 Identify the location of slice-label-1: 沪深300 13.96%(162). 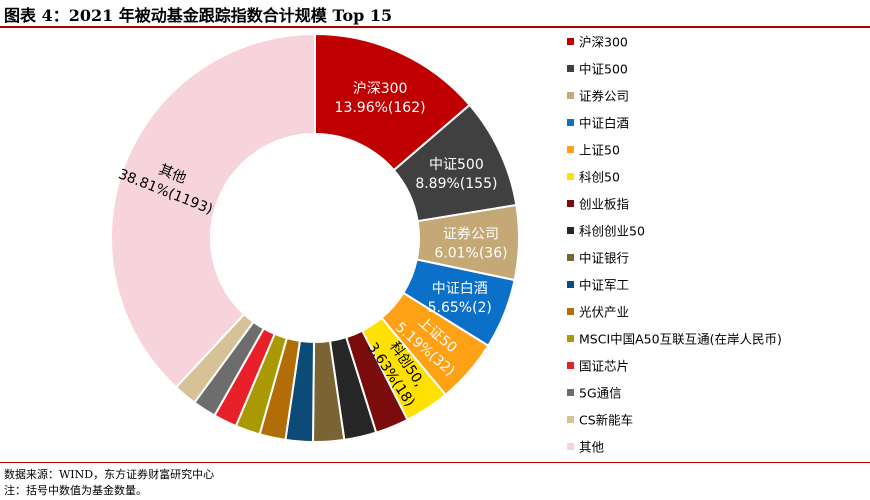
(380, 98).